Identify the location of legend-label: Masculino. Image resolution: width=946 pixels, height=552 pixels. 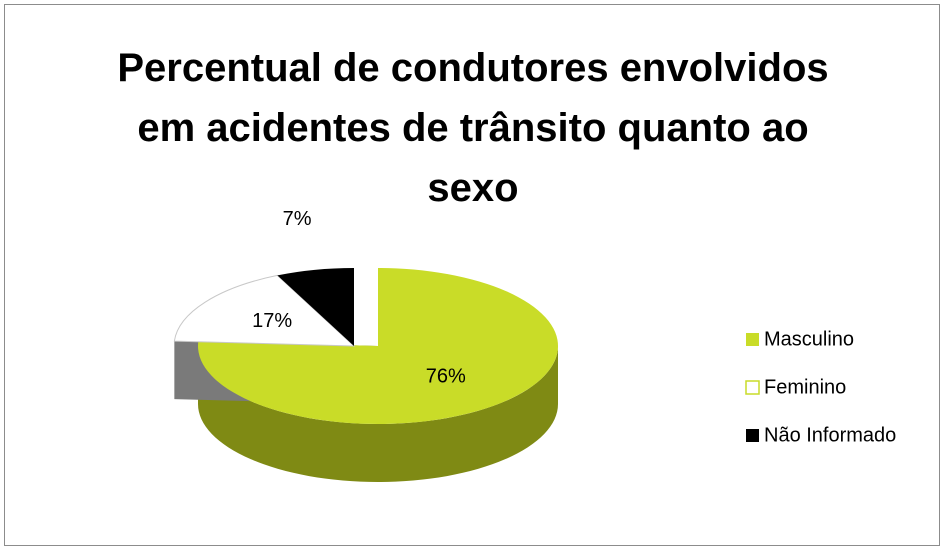
(809, 339).